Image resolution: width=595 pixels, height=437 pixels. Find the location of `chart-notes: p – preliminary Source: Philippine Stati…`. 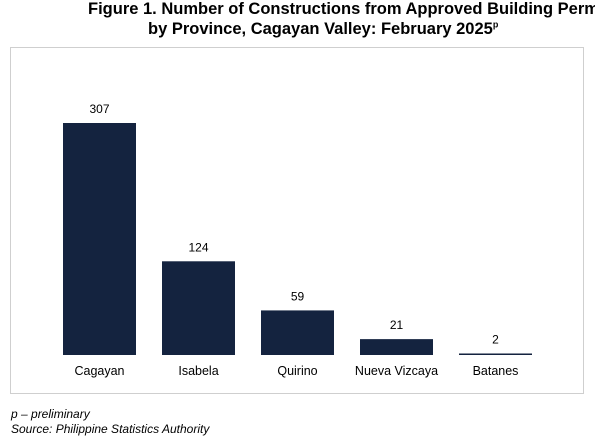

chart-notes: p – preliminary Source: Philippine Stati… is located at coordinates (110, 422).